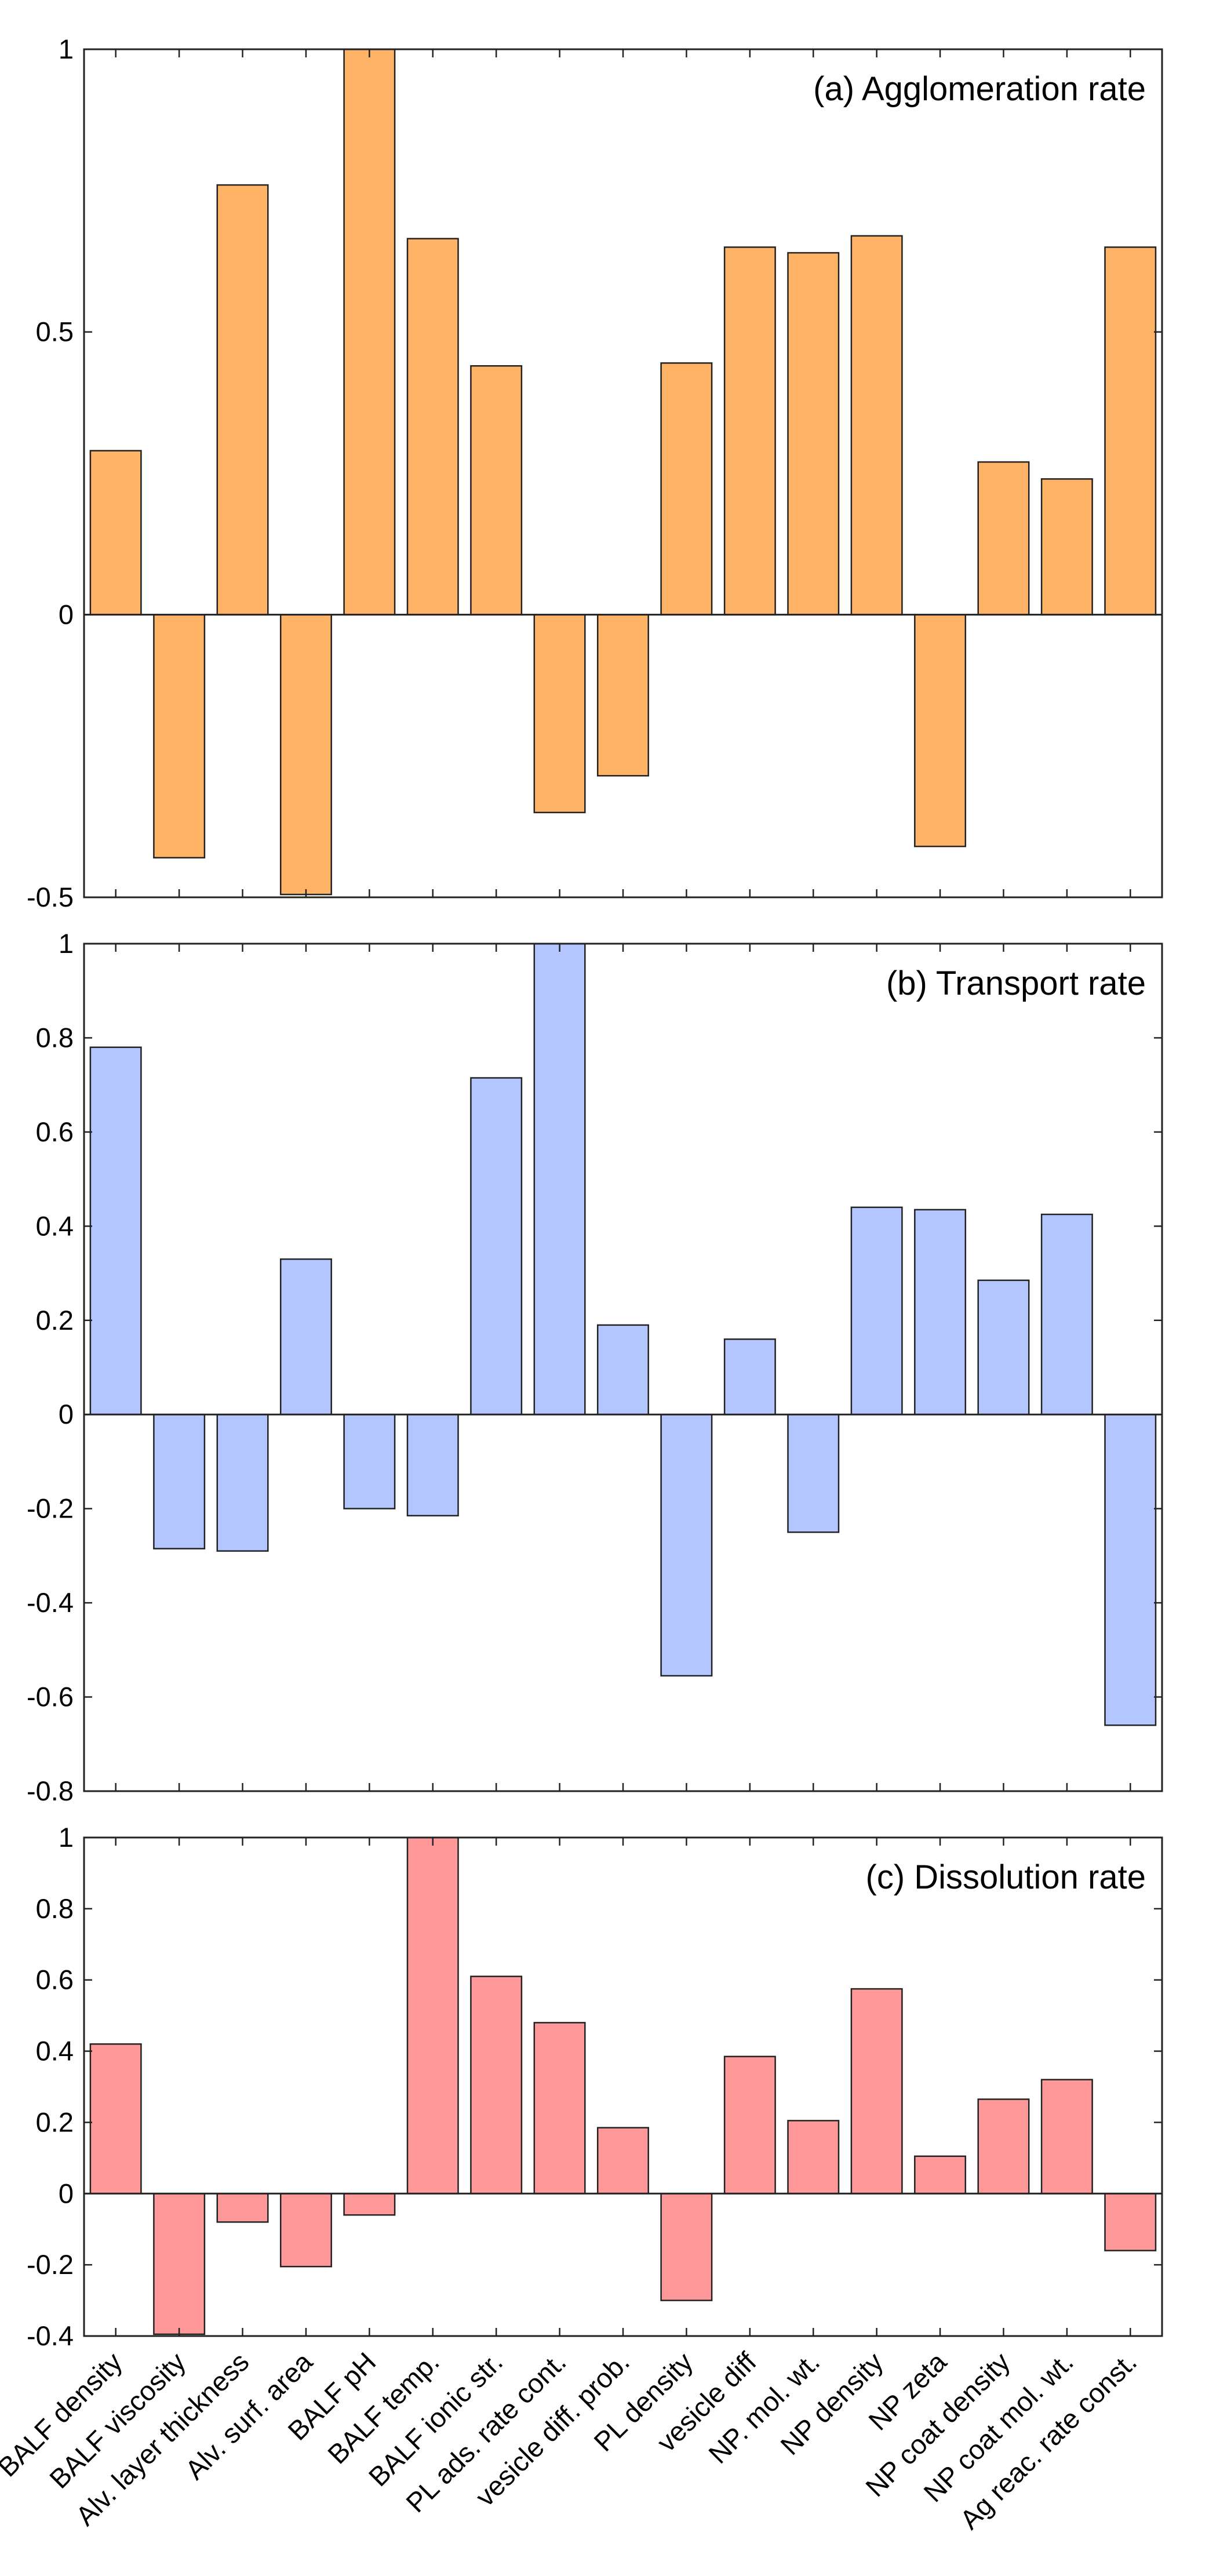  Describe the element at coordinates (50, 1790) in the screenshot. I see `y-tick-label: -0.8` at that location.